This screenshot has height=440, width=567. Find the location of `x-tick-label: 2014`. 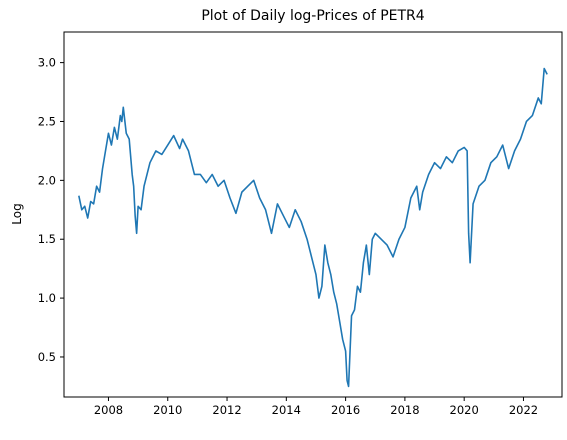

x-tick-label: 2014 is located at coordinates (286, 410).